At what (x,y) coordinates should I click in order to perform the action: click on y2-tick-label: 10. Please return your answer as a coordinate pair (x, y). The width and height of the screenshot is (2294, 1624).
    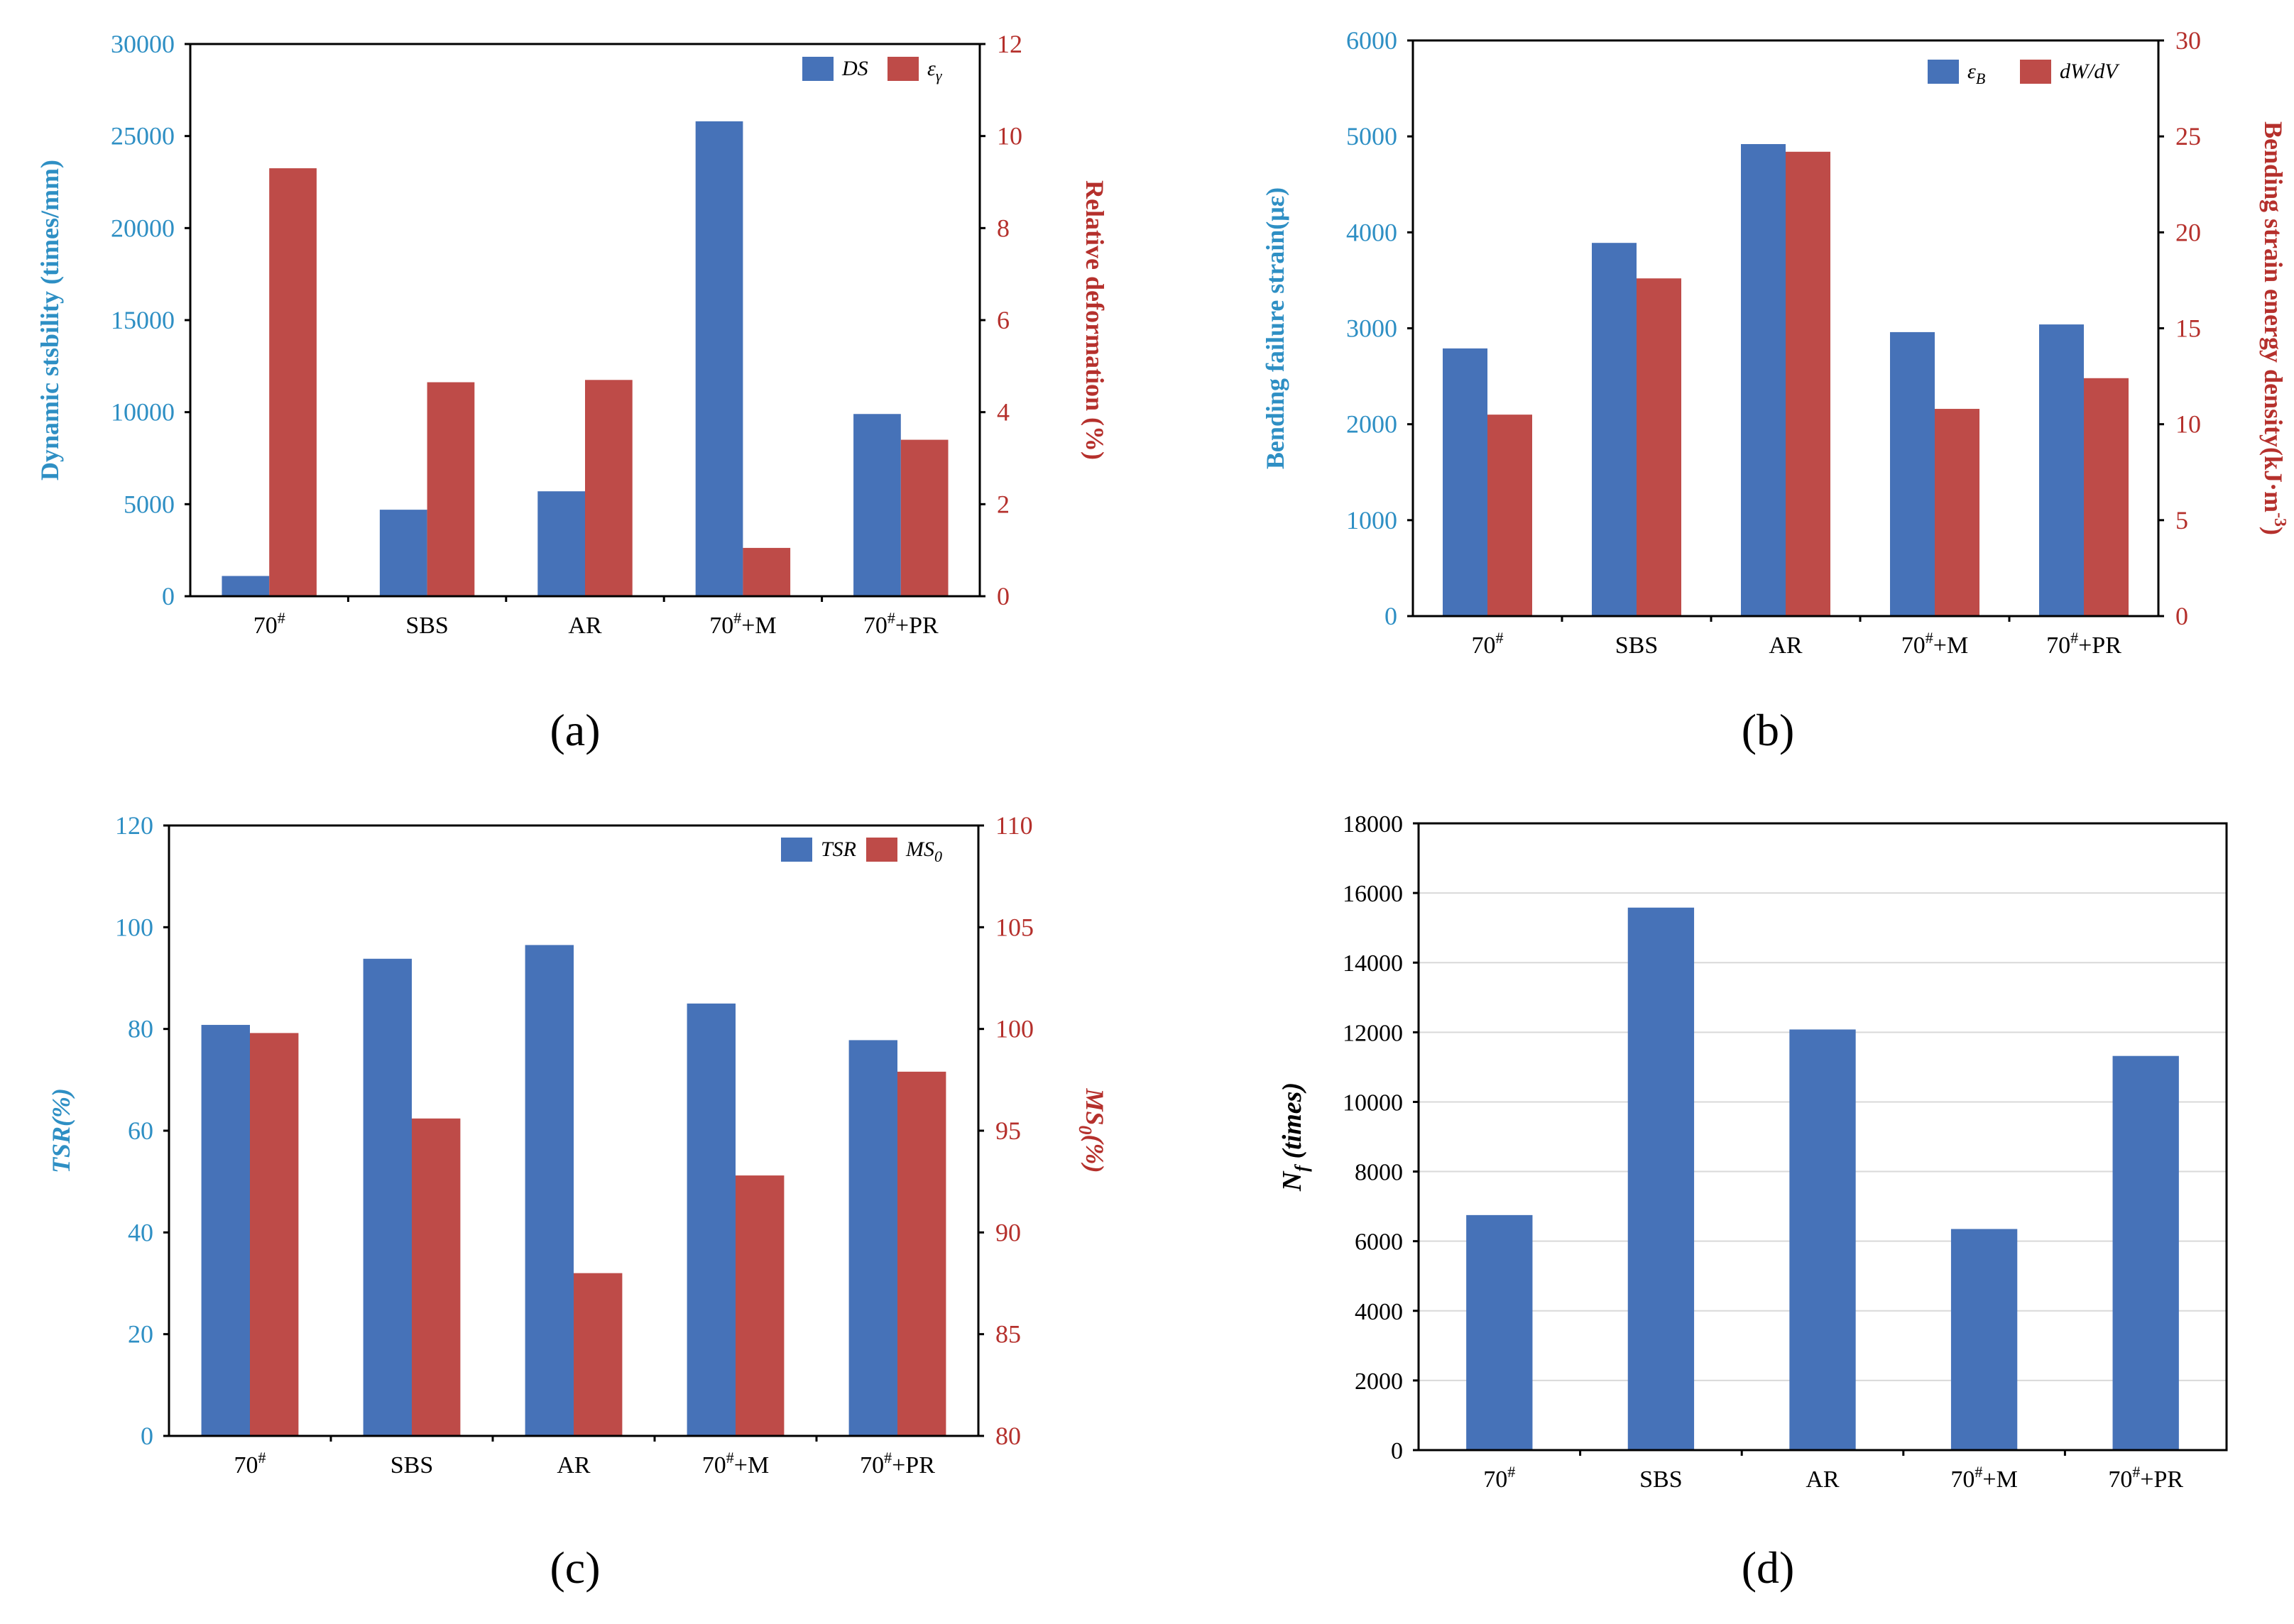
    Looking at the image, I should click on (2188, 425).